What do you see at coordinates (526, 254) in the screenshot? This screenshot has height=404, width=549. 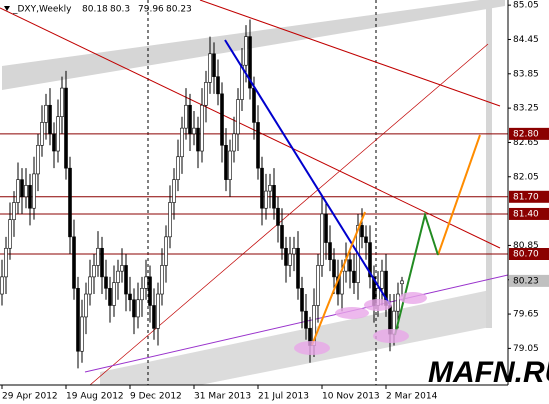 I see `level-label: 80.70` at bounding box center [526, 254].